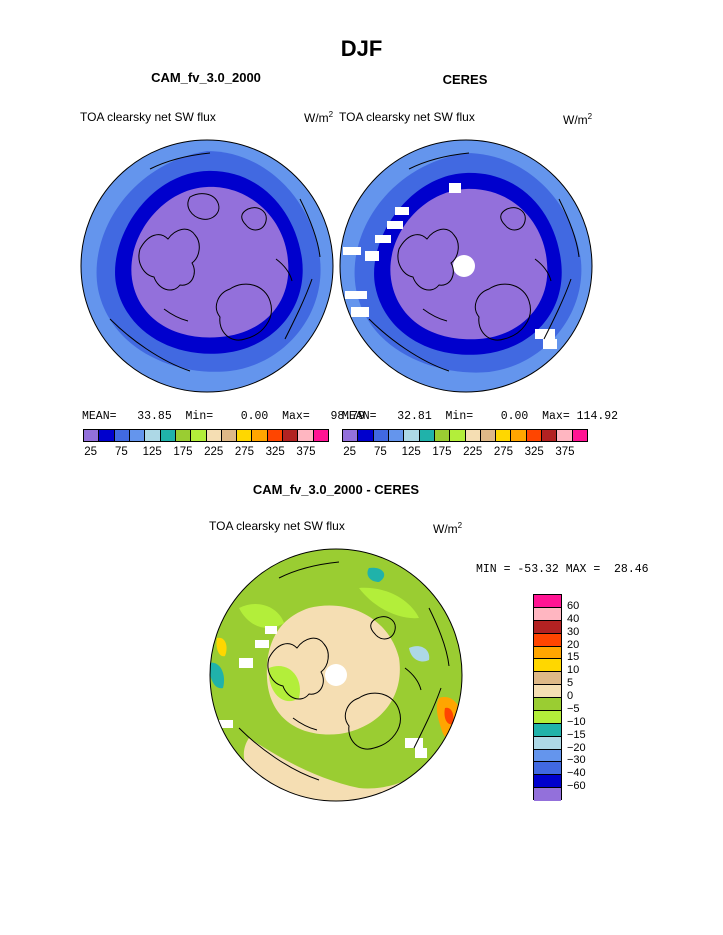 This screenshot has width=723, height=935. Describe the element at coordinates (565, 452) in the screenshot. I see `colorbar-tick-label: 375` at that location.